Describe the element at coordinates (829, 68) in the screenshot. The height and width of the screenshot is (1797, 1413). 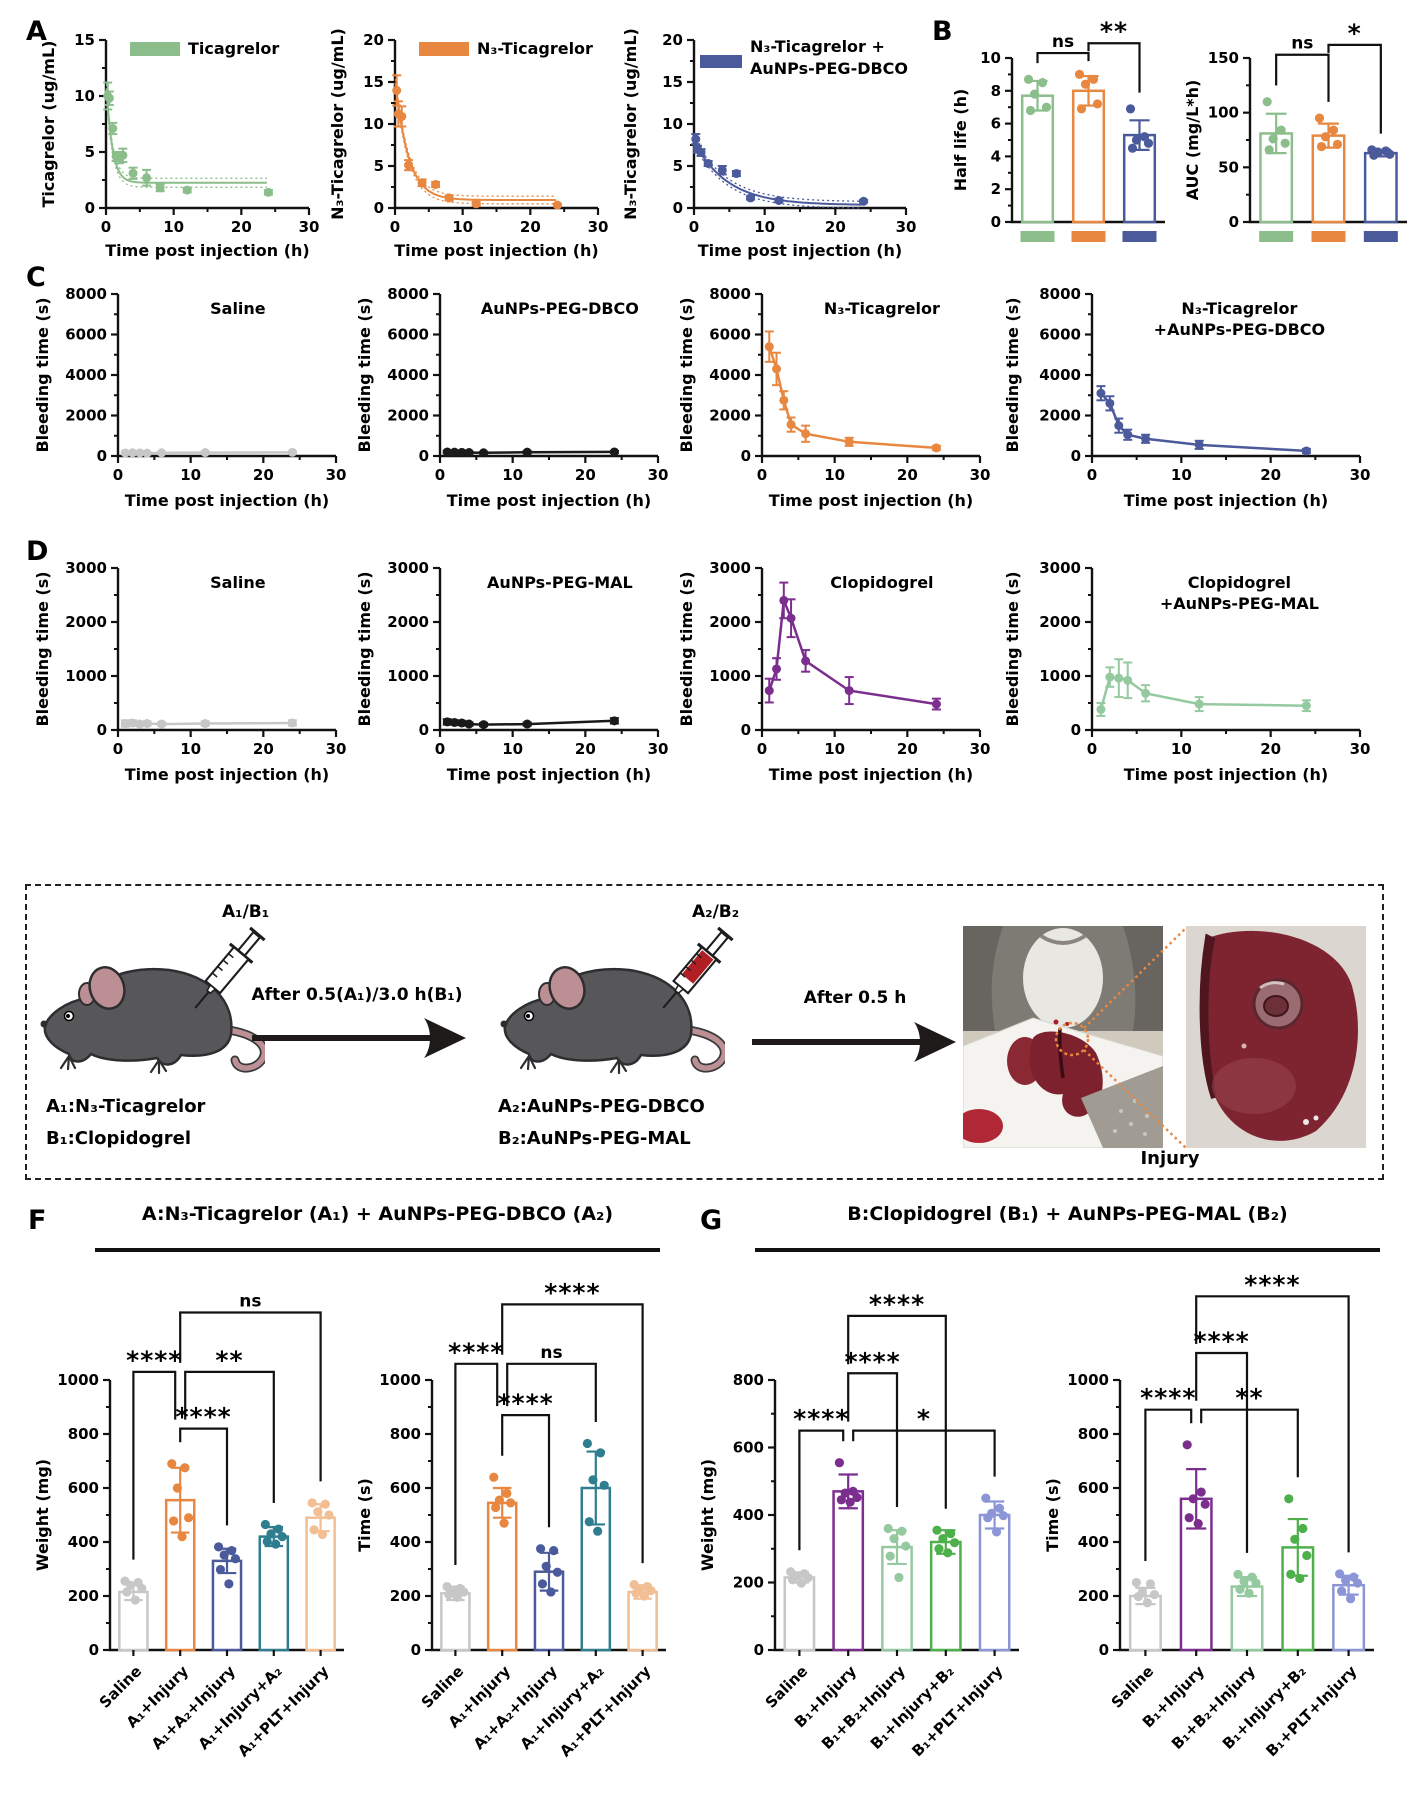
I see `svg-text: AuNPs-PEG-DBCO` at that location.